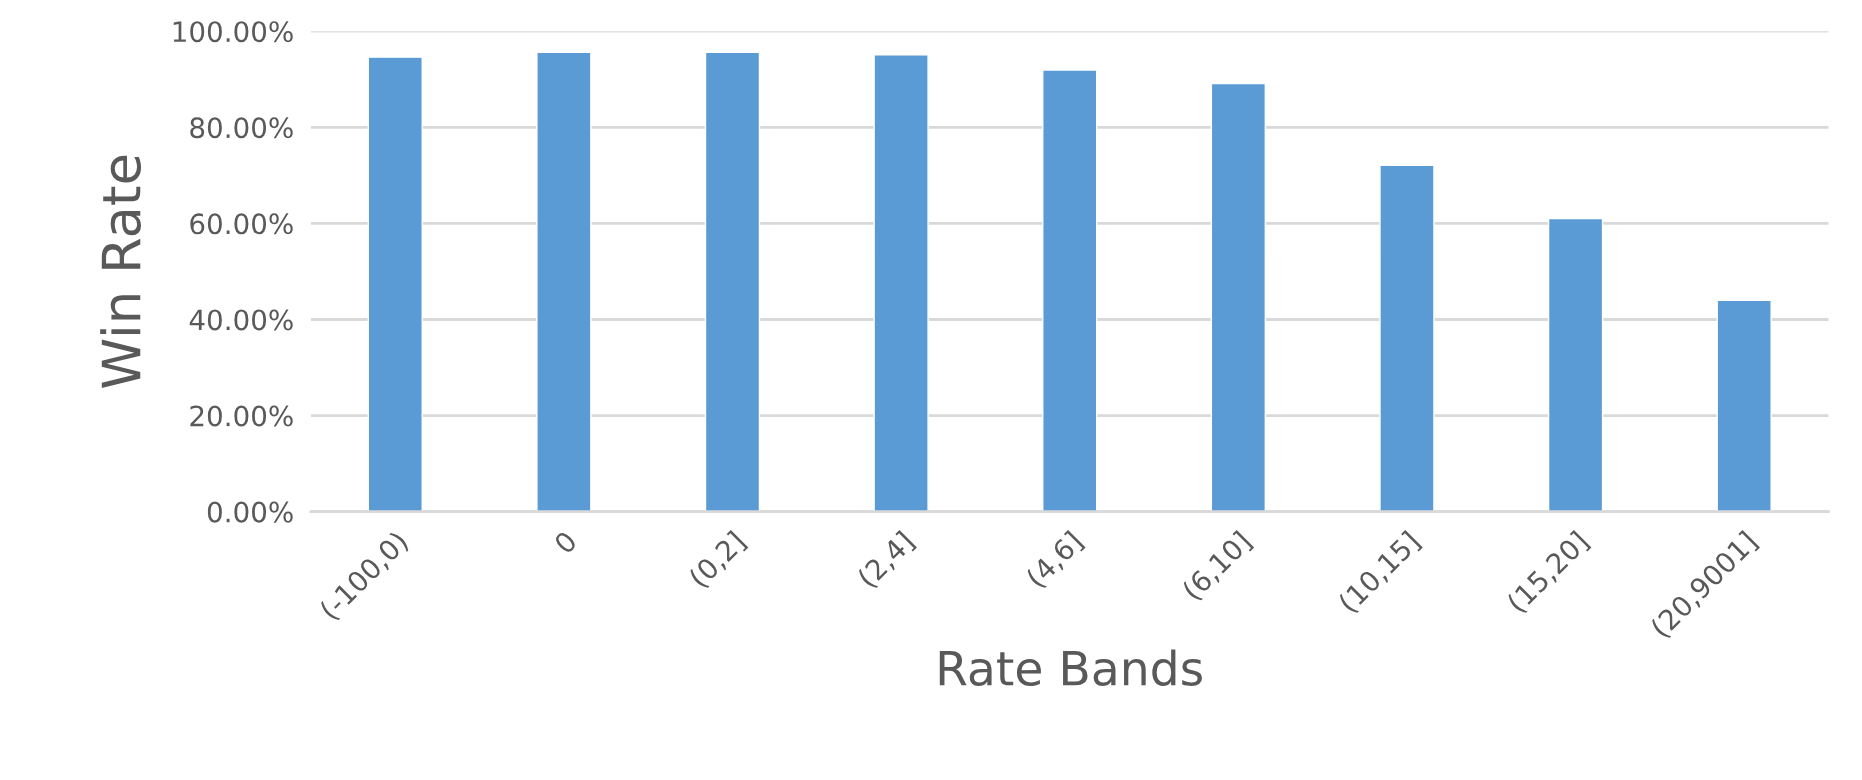  Describe the element at coordinates (565, 542) in the screenshot. I see `x-tick-label: 0` at that location.